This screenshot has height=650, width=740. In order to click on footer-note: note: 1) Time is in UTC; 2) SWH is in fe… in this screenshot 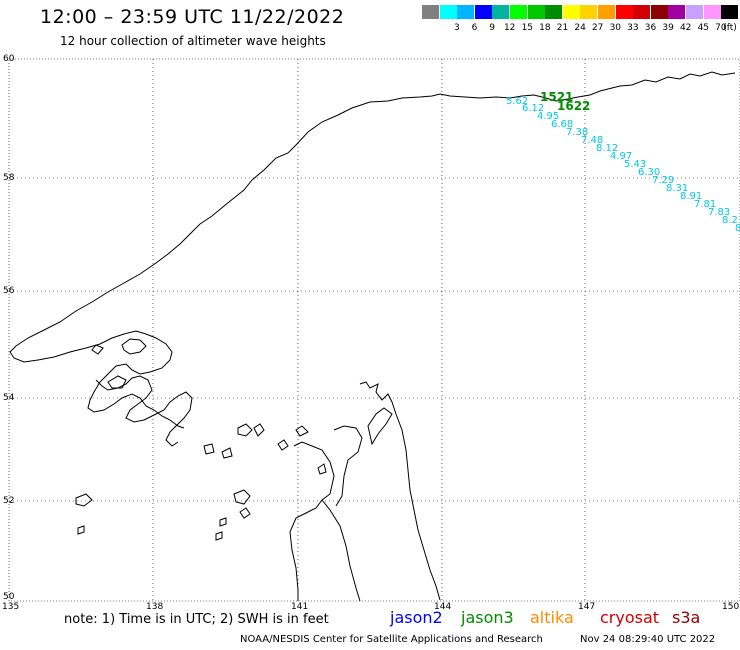, I will do `click(196, 619)`.